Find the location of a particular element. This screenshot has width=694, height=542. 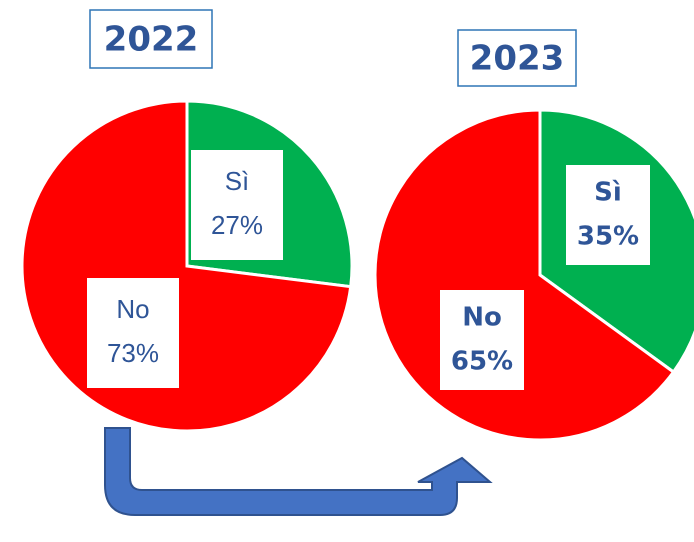

slice-value-label: 73% is located at coordinates (133, 353).